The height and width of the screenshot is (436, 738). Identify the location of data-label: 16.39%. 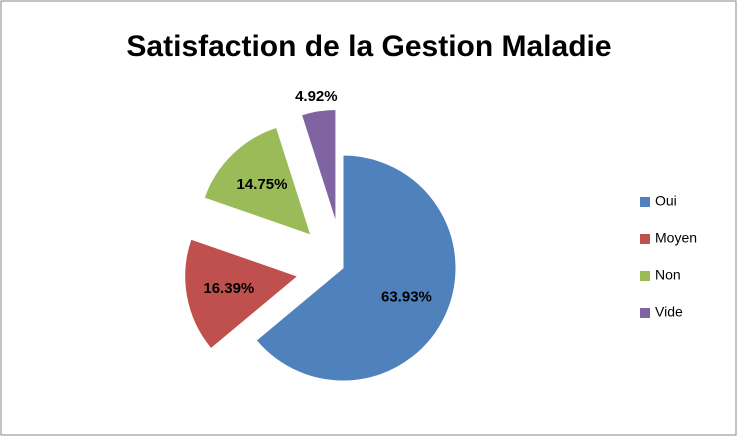
(228, 288).